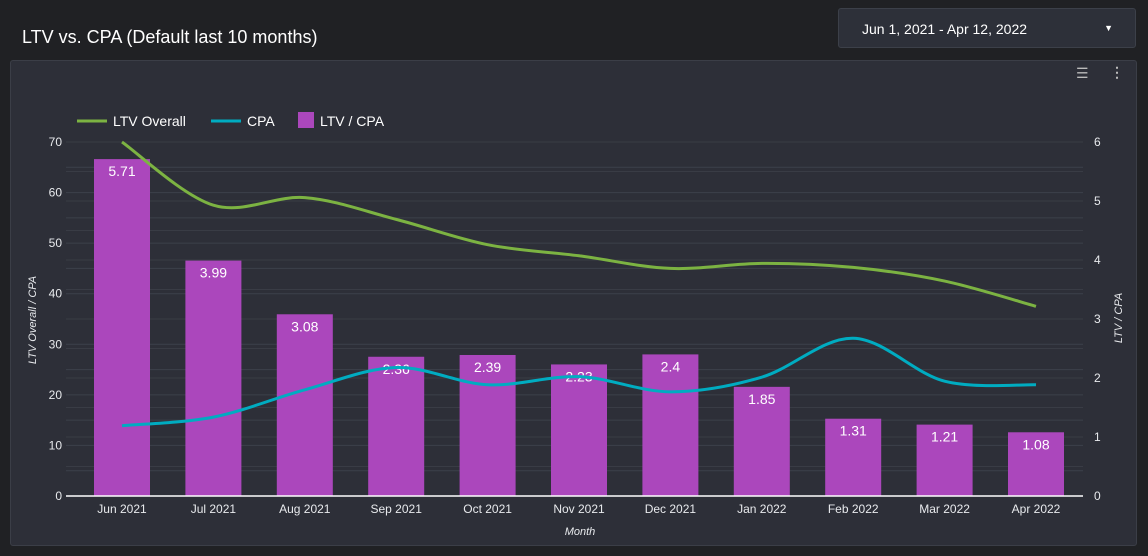 The width and height of the screenshot is (1148, 556). Describe the element at coordinates (1108, 28) in the screenshot. I see `caret-down-icon: ▼` at that location.